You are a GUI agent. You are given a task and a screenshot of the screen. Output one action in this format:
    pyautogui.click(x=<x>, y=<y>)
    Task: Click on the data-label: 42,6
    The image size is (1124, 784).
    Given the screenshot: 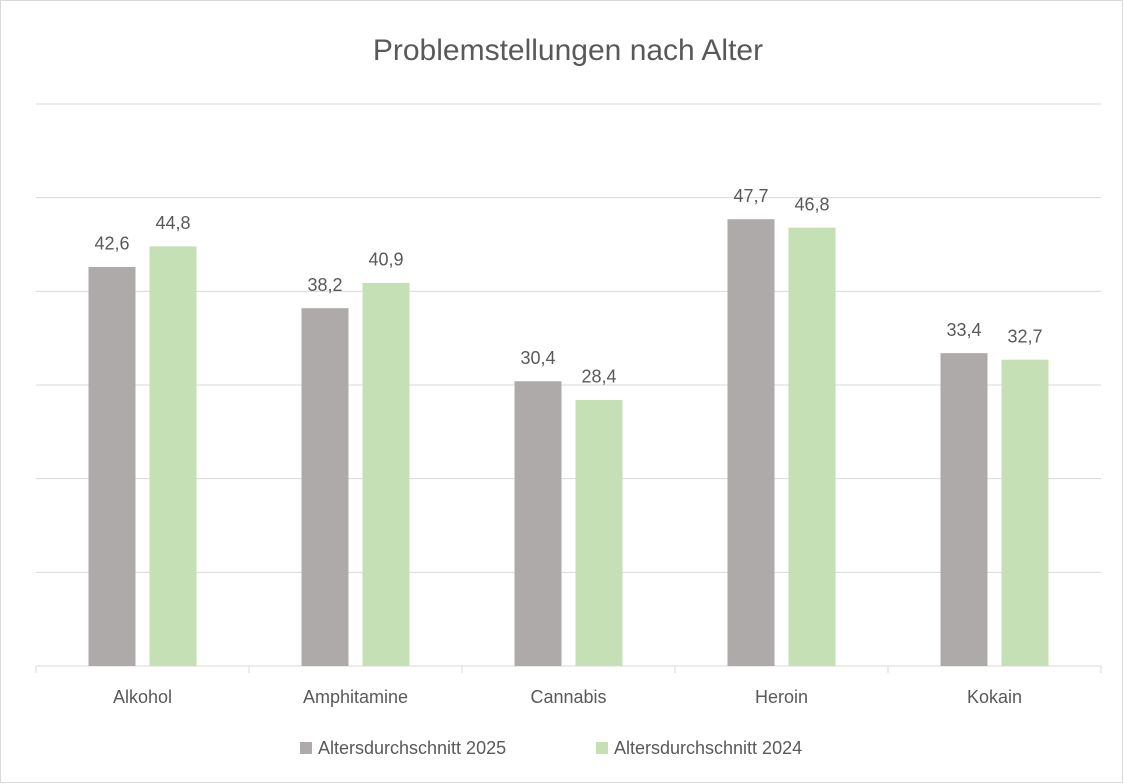 What is the action you would take?
    pyautogui.click(x=111, y=244)
    